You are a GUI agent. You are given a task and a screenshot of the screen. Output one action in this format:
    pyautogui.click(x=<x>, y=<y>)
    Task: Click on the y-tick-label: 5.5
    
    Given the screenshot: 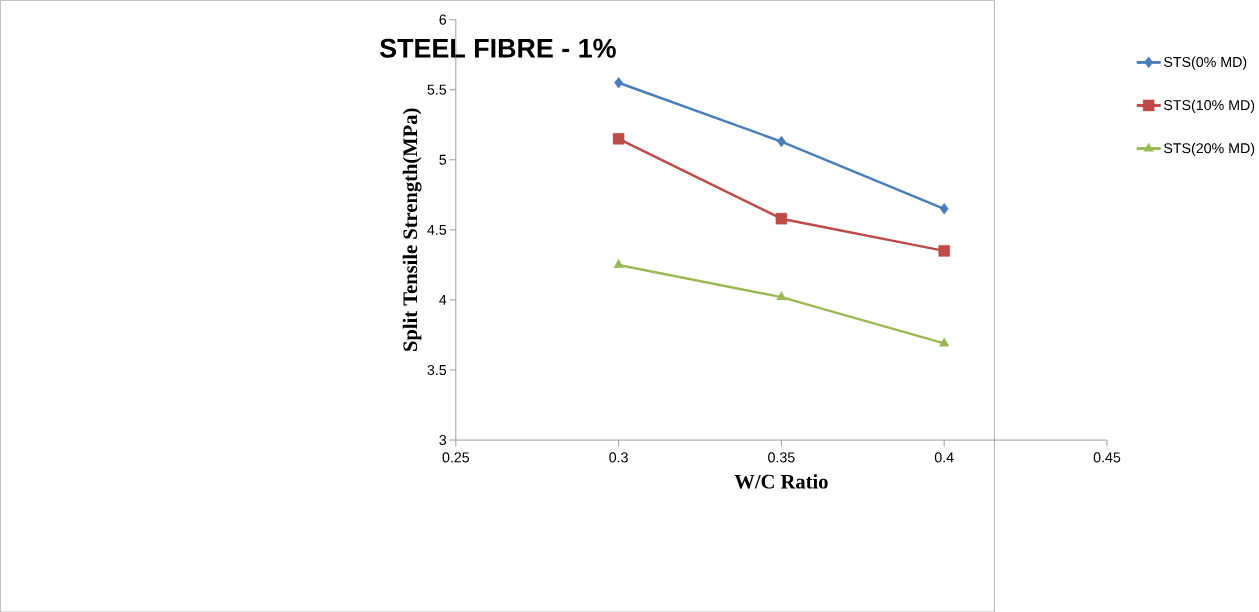 What is the action you would take?
    pyautogui.click(x=437, y=89)
    